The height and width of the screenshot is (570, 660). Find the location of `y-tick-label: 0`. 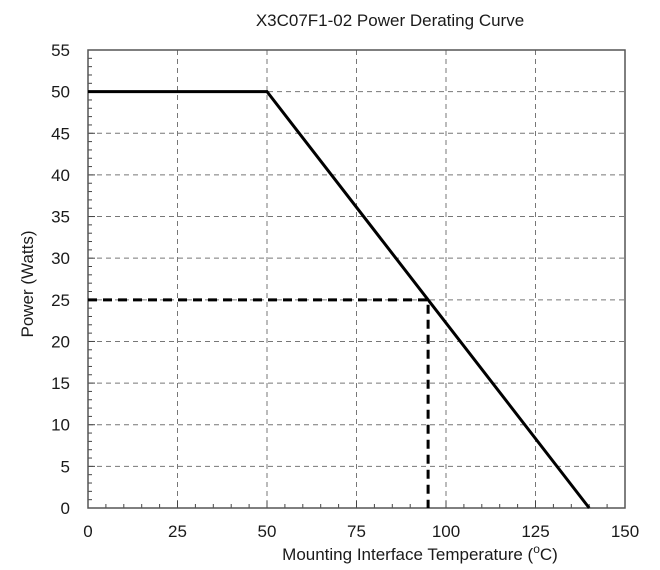

y-tick-label: 0 is located at coordinates (65, 508).